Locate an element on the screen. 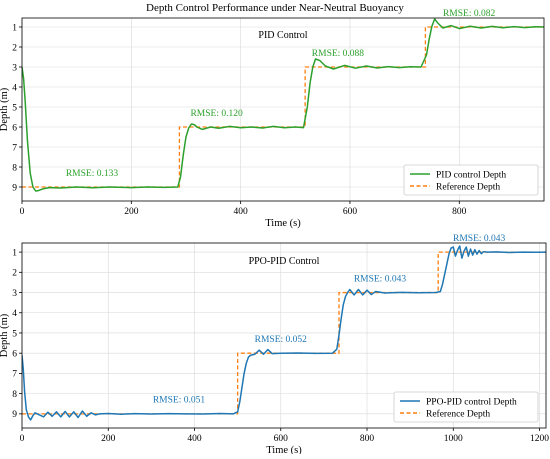 This screenshot has width=550, height=459. legend-label: PPO-PID control Depth is located at coordinates (471, 402).